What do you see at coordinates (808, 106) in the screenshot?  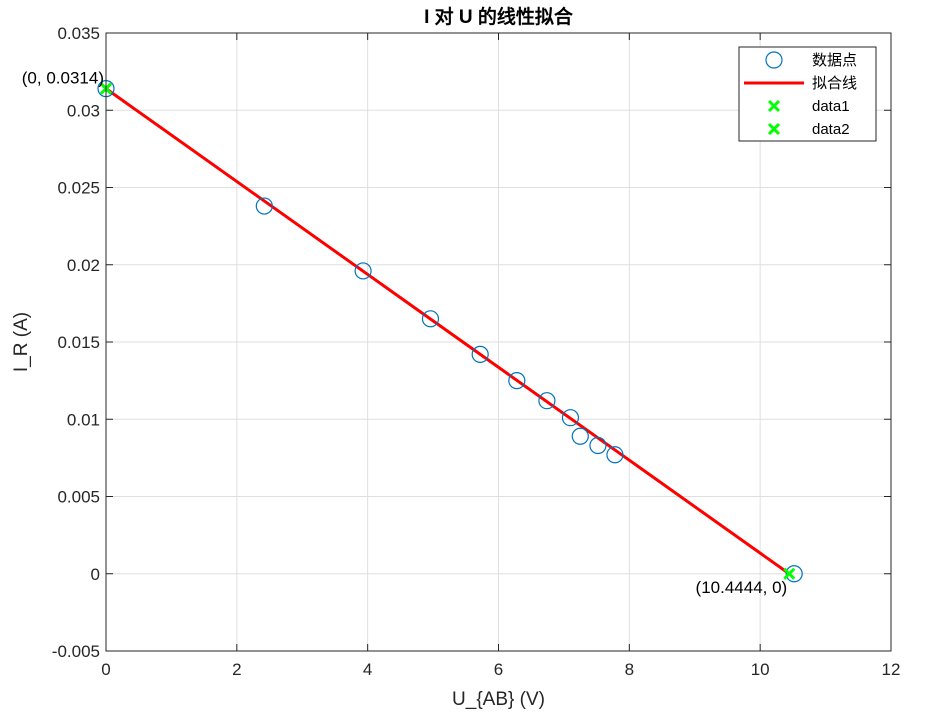 I see `legend-entry: data1` at bounding box center [808, 106].